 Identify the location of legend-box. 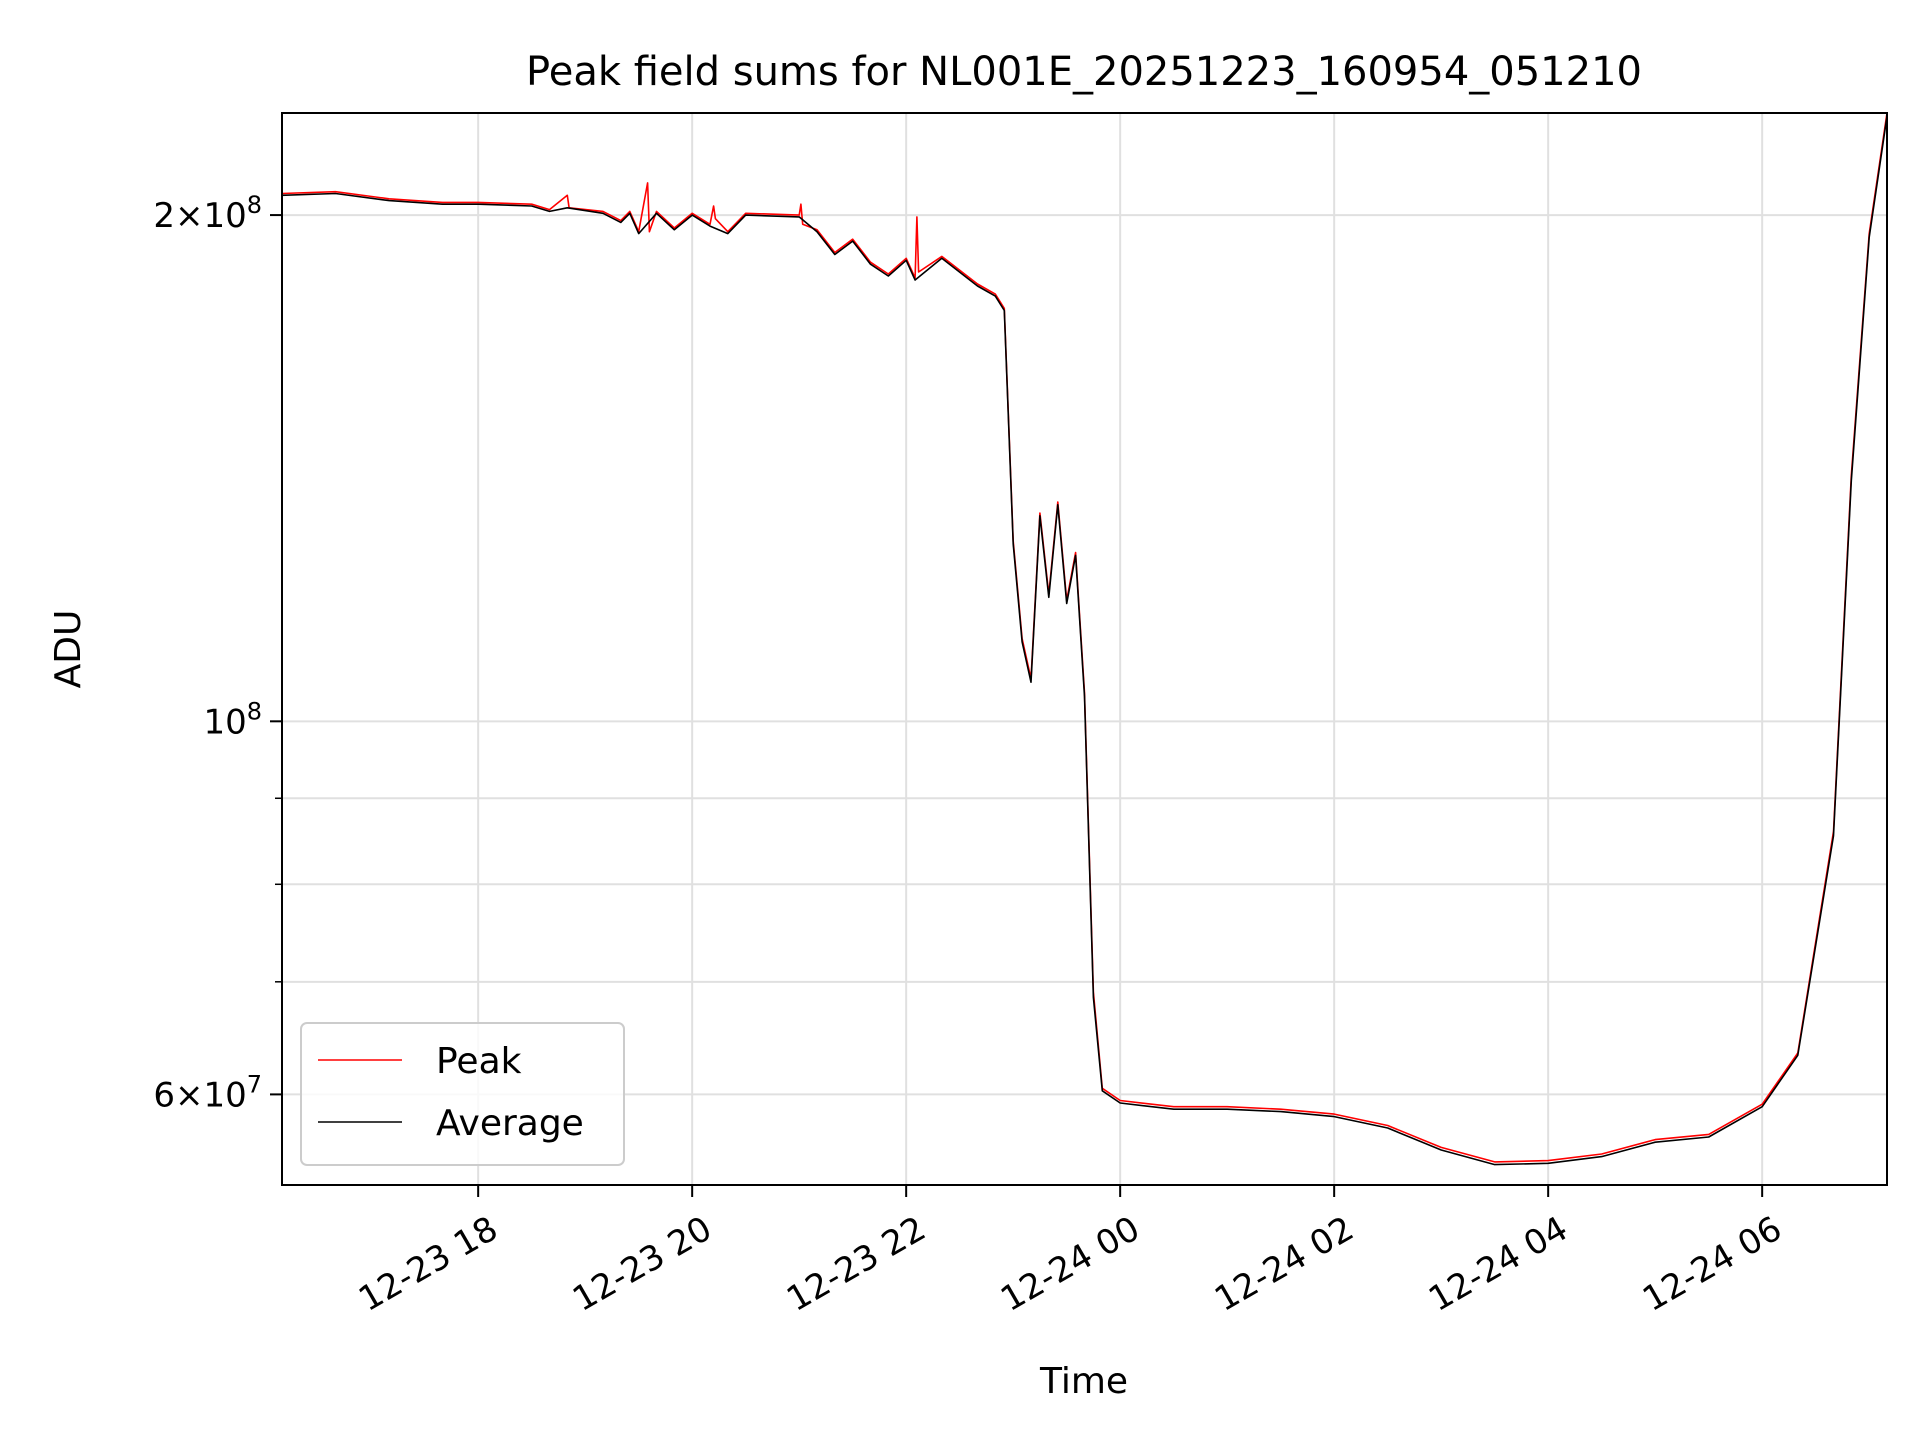
(462, 1094).